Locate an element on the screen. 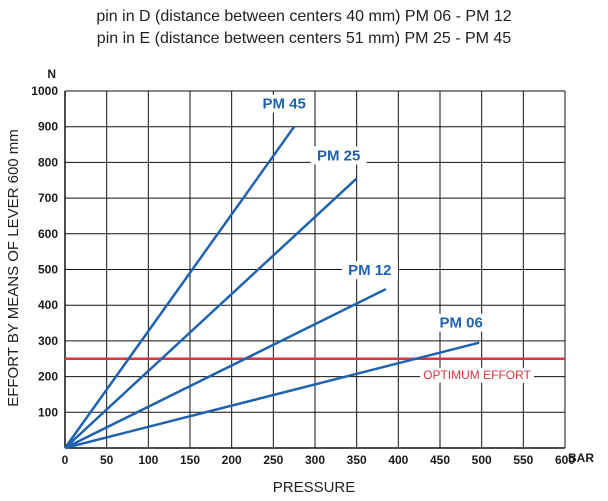  y-unit-label: N is located at coordinates (51, 74).